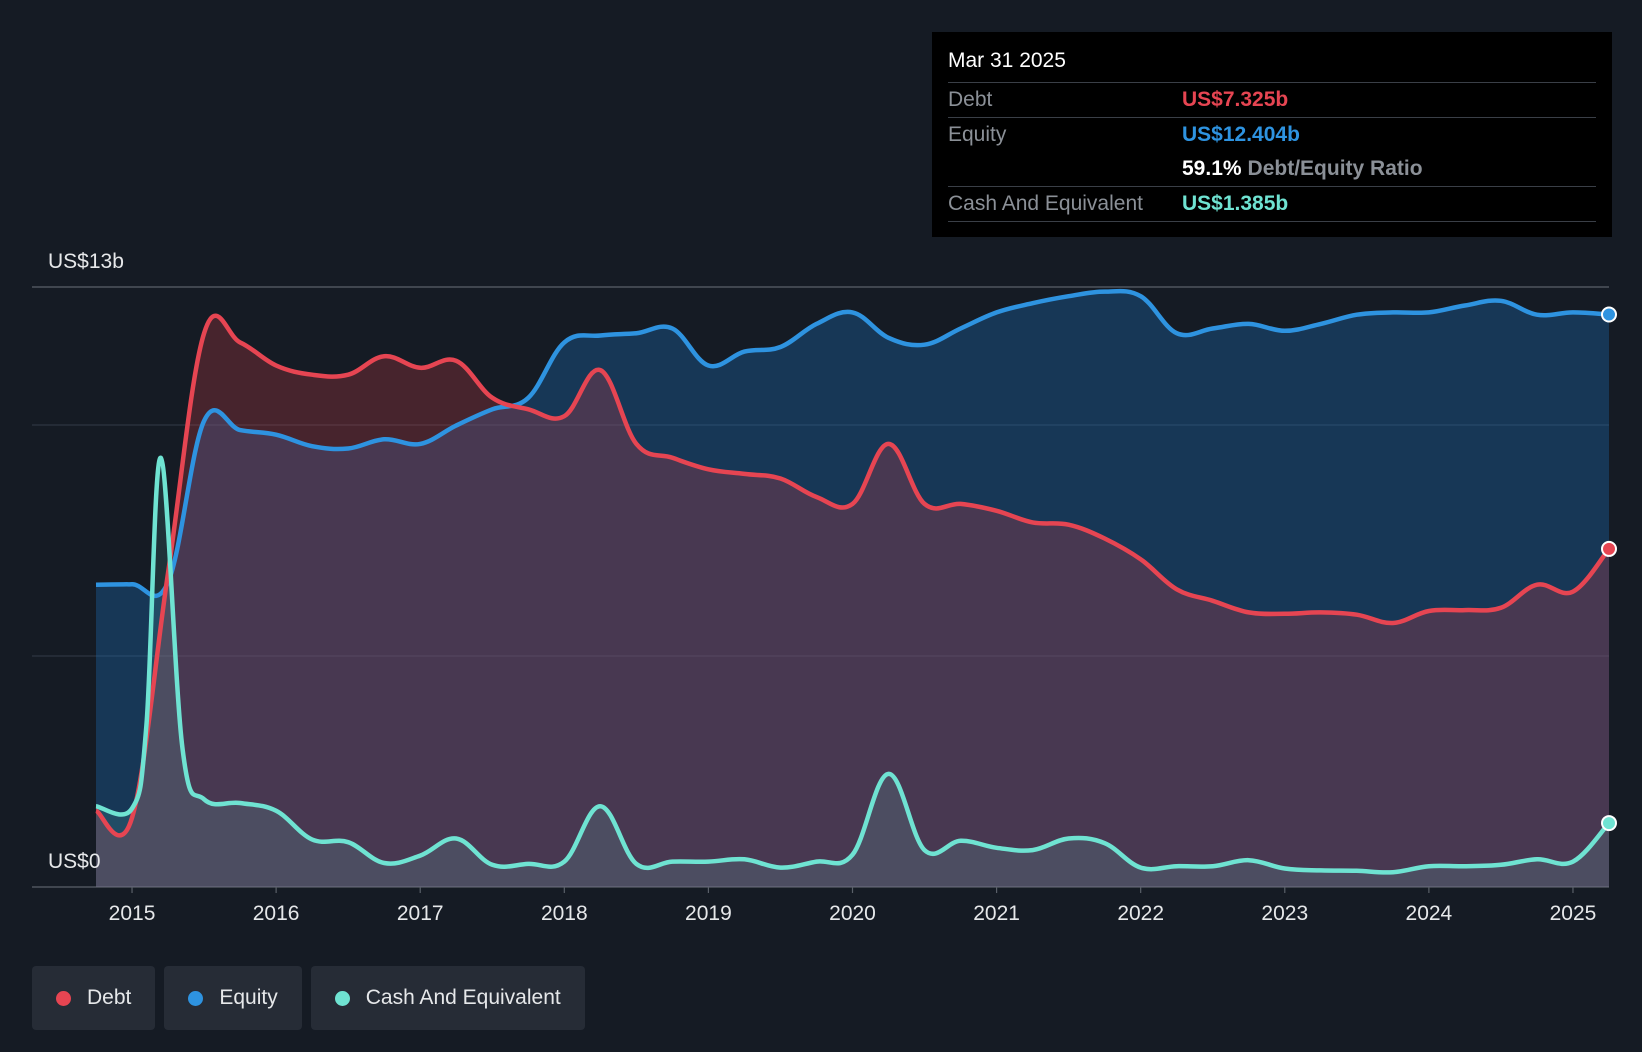 The height and width of the screenshot is (1052, 1642). What do you see at coordinates (1609, 314) in the screenshot?
I see `equity-end-marker` at bounding box center [1609, 314].